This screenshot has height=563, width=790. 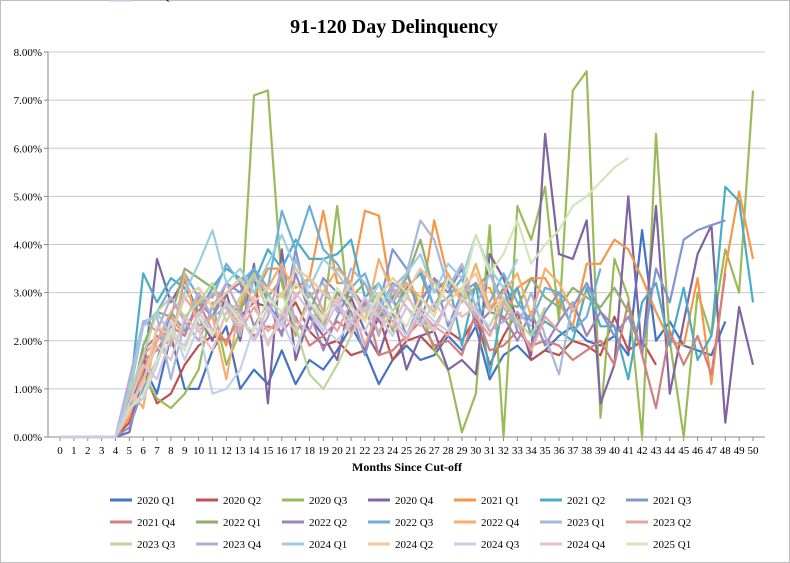 I want to click on legend-label: 2020 Q3, so click(x=328, y=501).